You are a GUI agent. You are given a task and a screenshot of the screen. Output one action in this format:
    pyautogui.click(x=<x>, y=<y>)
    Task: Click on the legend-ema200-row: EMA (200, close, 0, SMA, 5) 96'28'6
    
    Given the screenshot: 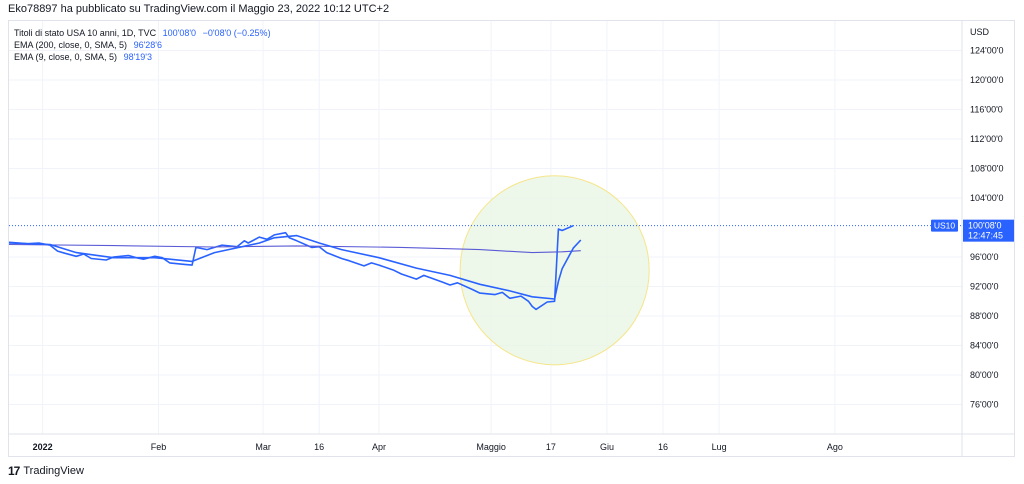 What is the action you would take?
    pyautogui.click(x=142, y=45)
    